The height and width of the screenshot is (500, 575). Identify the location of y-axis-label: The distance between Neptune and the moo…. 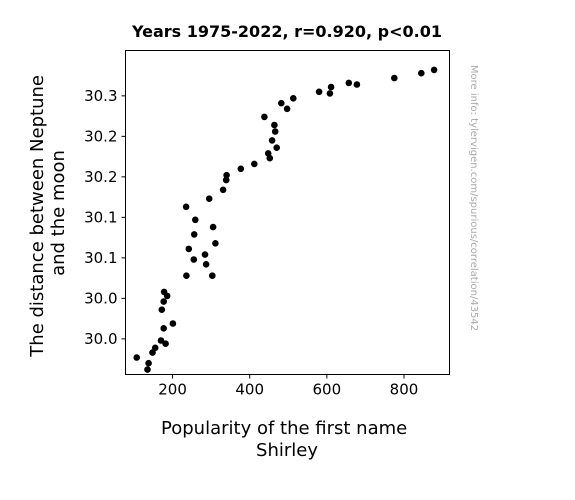
(48, 213).